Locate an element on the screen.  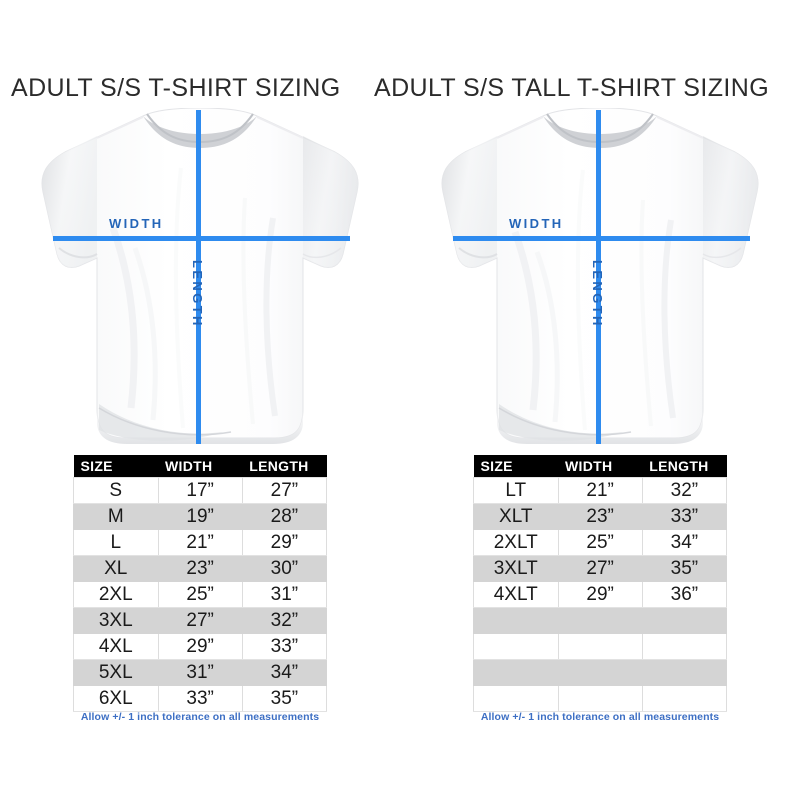
cell-width: 33” is located at coordinates (200, 698).